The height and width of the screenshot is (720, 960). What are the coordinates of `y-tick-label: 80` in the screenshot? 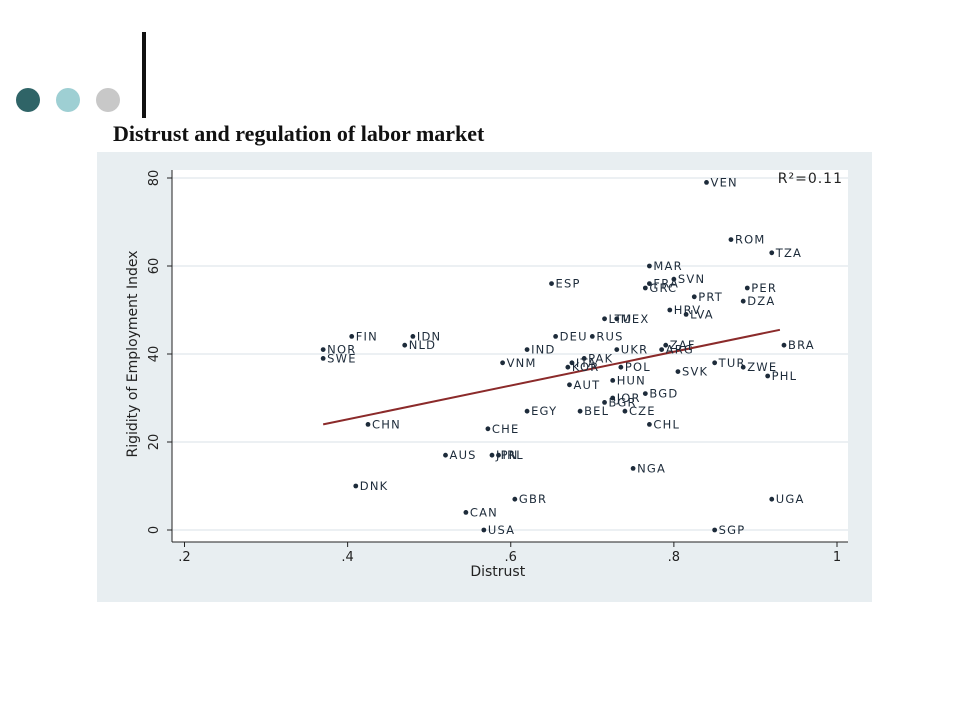 It's located at (154, 178).